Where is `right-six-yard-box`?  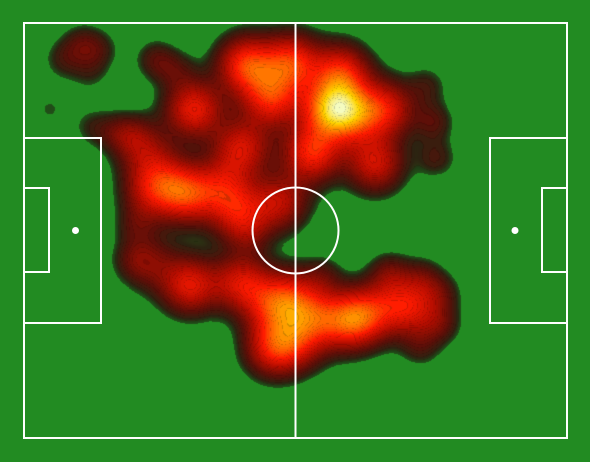 right-six-yard-box is located at coordinates (554, 230).